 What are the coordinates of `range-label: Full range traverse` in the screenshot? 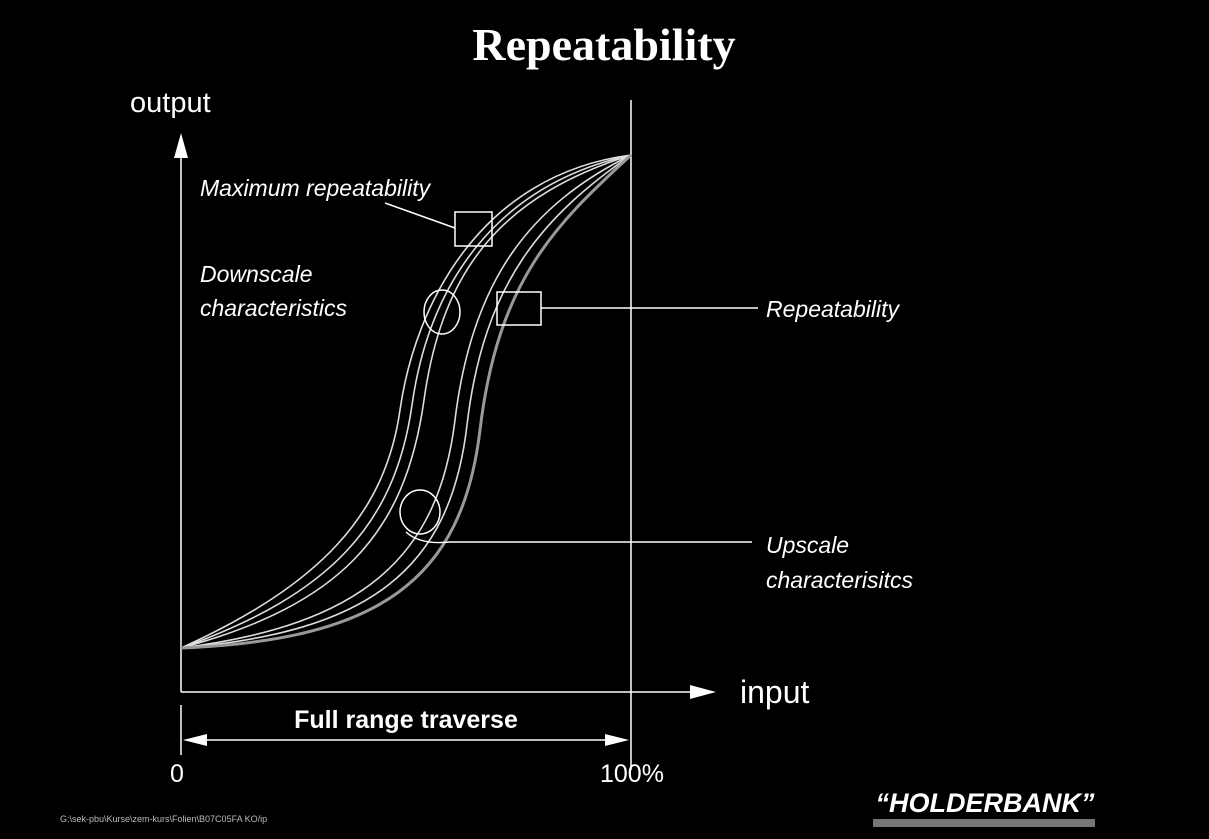 It's located at (406, 720).